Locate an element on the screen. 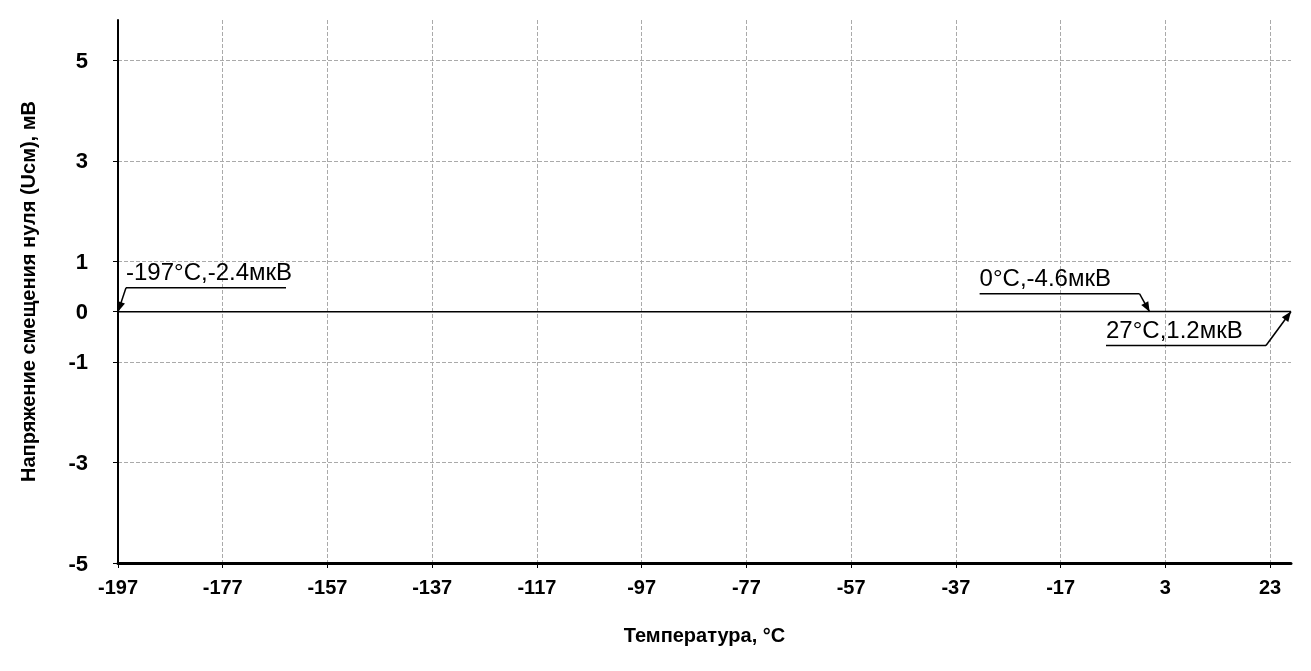 The height and width of the screenshot is (671, 1311). x-tick-label: -197 is located at coordinates (118, 587).